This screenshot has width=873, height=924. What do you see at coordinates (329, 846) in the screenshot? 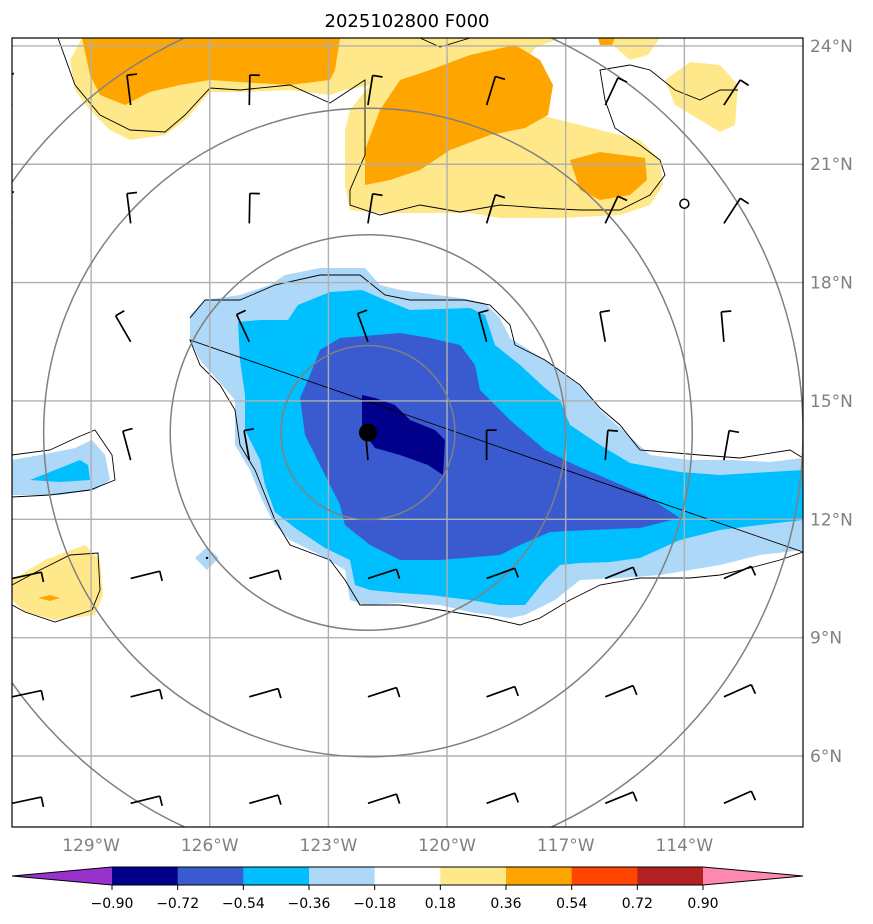
I see `lon-tick-label: 123°W` at bounding box center [329, 846].